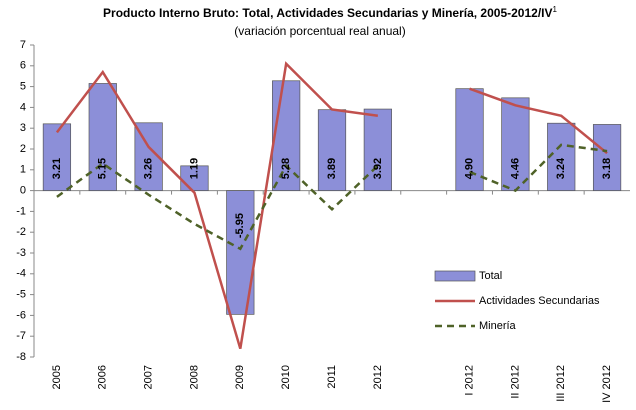  What do you see at coordinates (194, 168) in the screenshot?
I see `data-label: 1.19` at bounding box center [194, 168].